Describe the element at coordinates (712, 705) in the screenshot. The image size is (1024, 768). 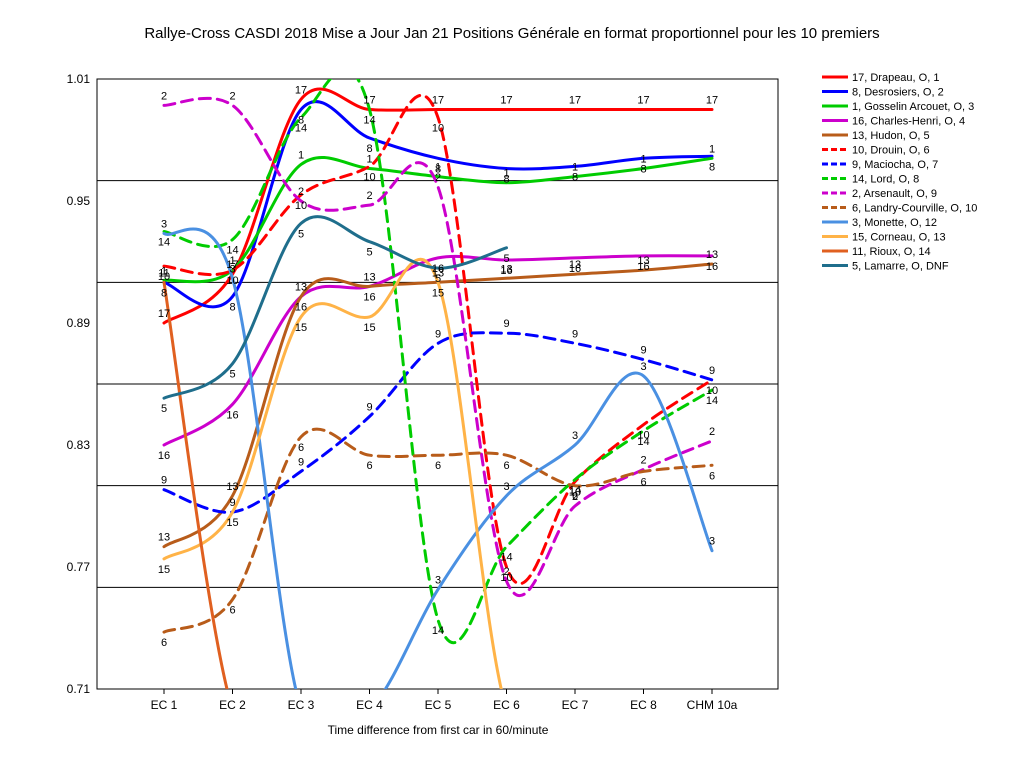
I see `x-tick-label: CHM 10a` at that location.